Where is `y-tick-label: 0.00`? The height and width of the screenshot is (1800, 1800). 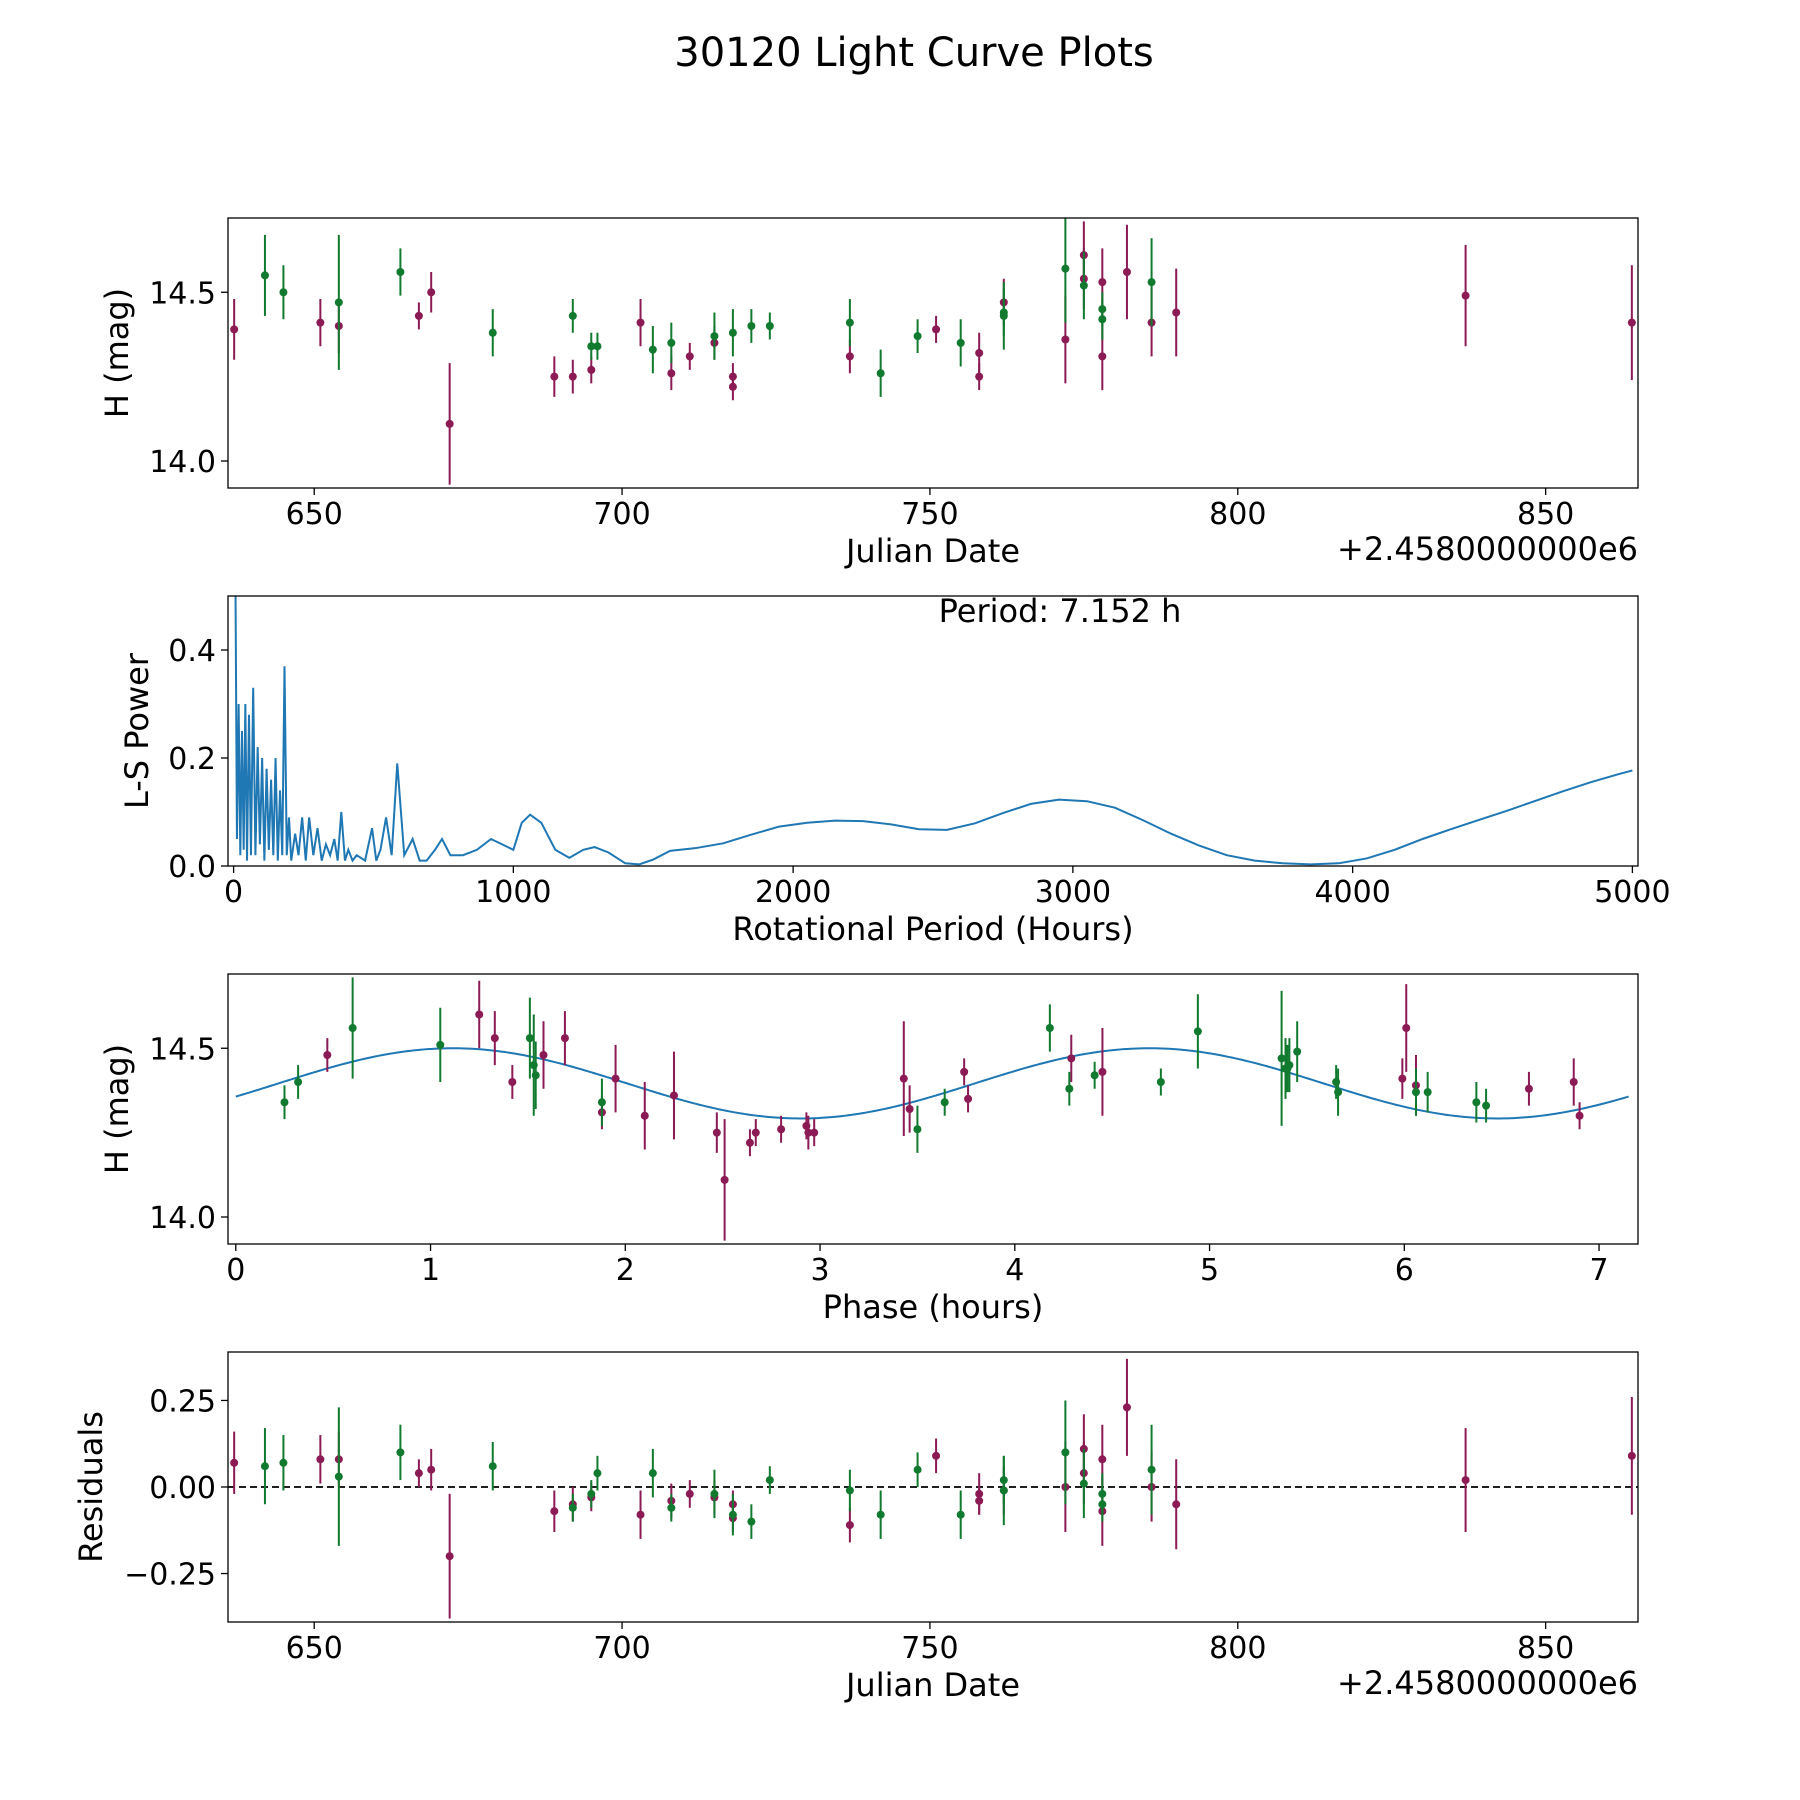
y-tick-label: 0.00 is located at coordinates (182, 1488).